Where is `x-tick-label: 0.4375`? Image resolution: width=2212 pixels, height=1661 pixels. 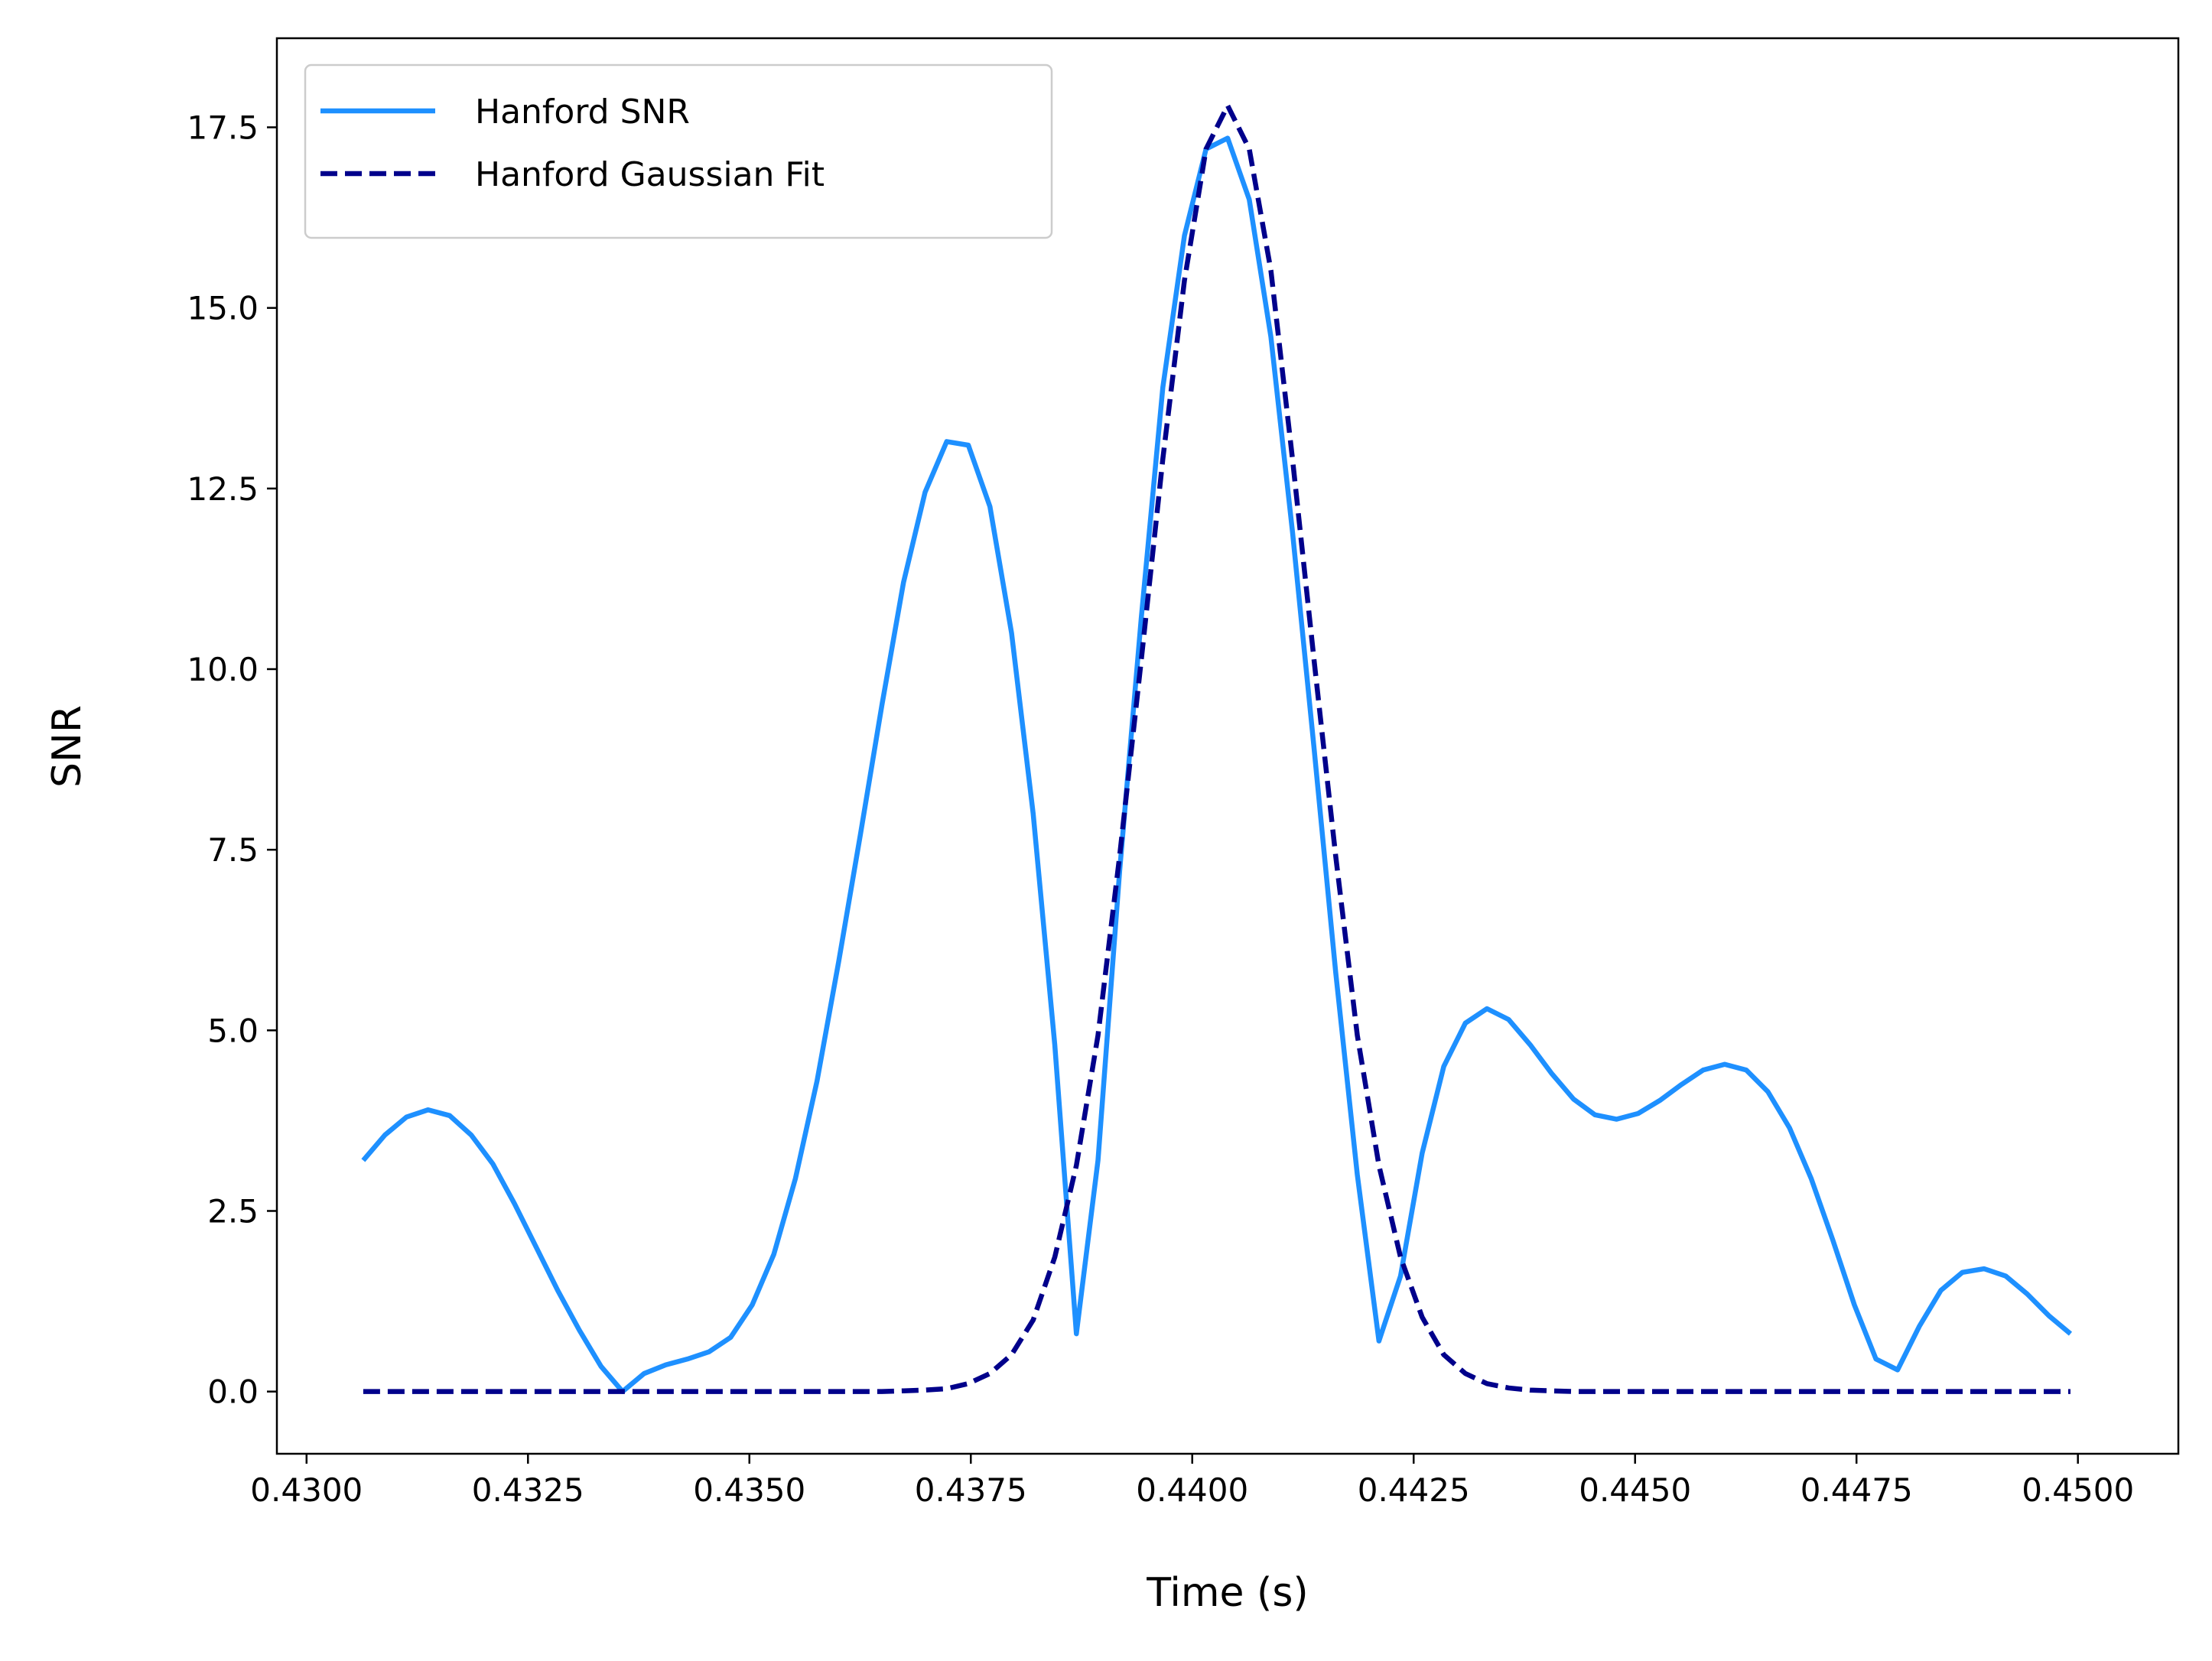 x-tick-label: 0.4375 is located at coordinates (971, 1490).